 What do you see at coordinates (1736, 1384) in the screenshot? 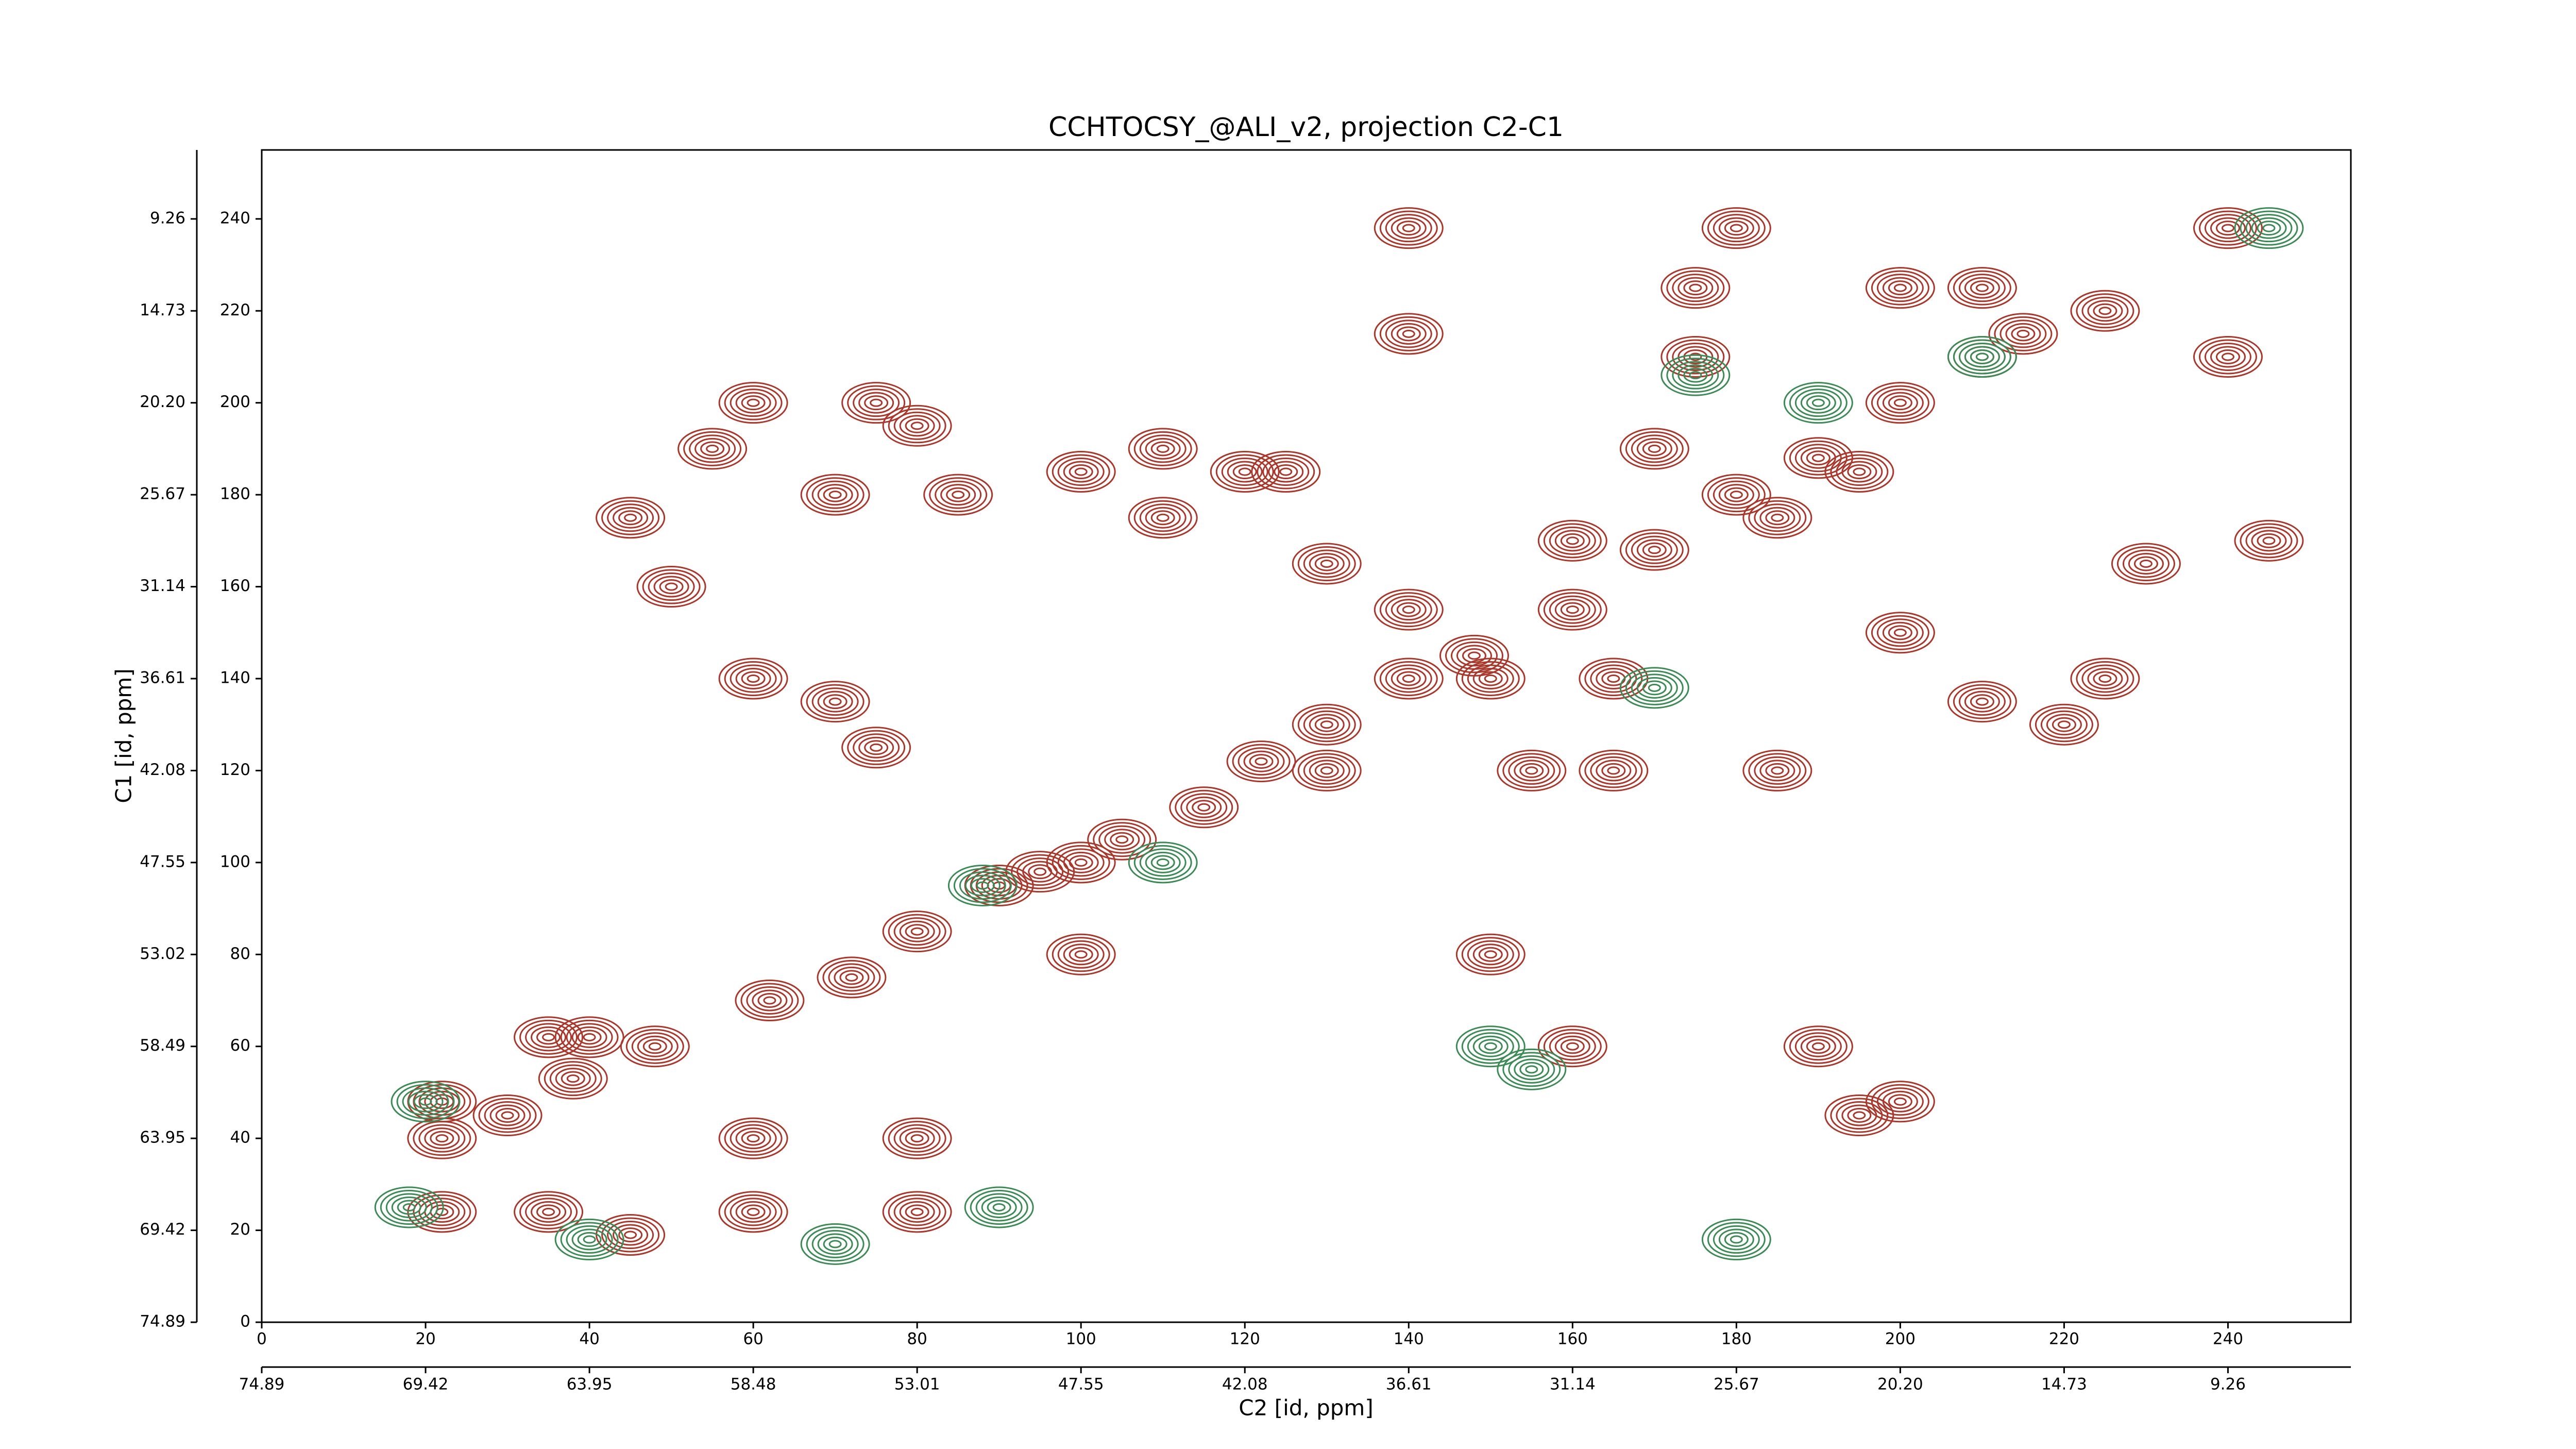
I see `x-ppm-tick-label: 25.67` at bounding box center [1736, 1384].